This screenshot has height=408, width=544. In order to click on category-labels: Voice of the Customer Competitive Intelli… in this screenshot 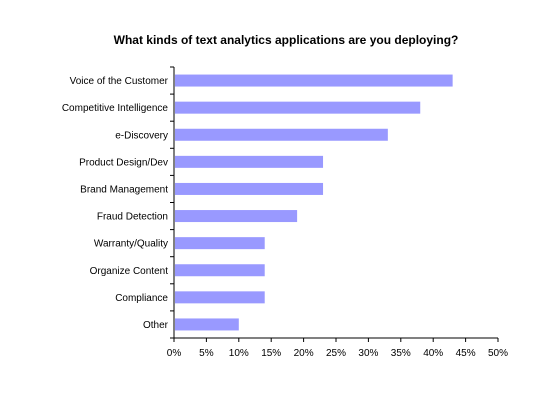, I will do `click(115, 203)`.